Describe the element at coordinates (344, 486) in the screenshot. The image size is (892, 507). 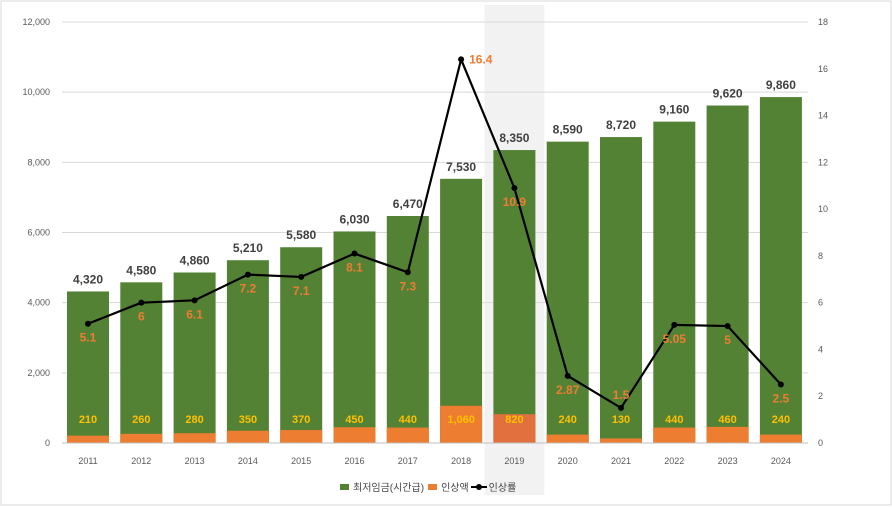
I see `legend-swatch-wage` at that location.